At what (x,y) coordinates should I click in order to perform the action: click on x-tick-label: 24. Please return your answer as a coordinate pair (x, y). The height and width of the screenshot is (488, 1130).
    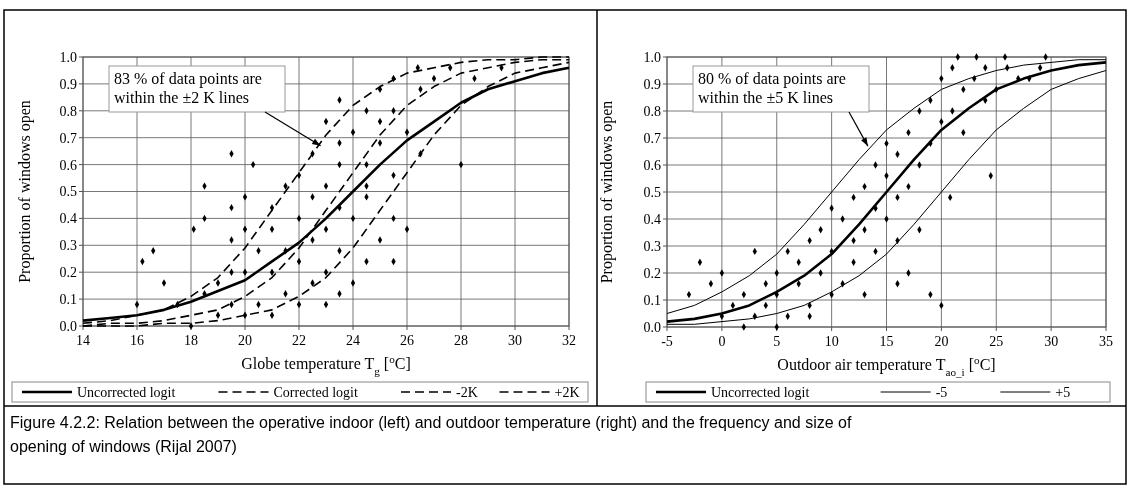
    Looking at the image, I should click on (353, 340).